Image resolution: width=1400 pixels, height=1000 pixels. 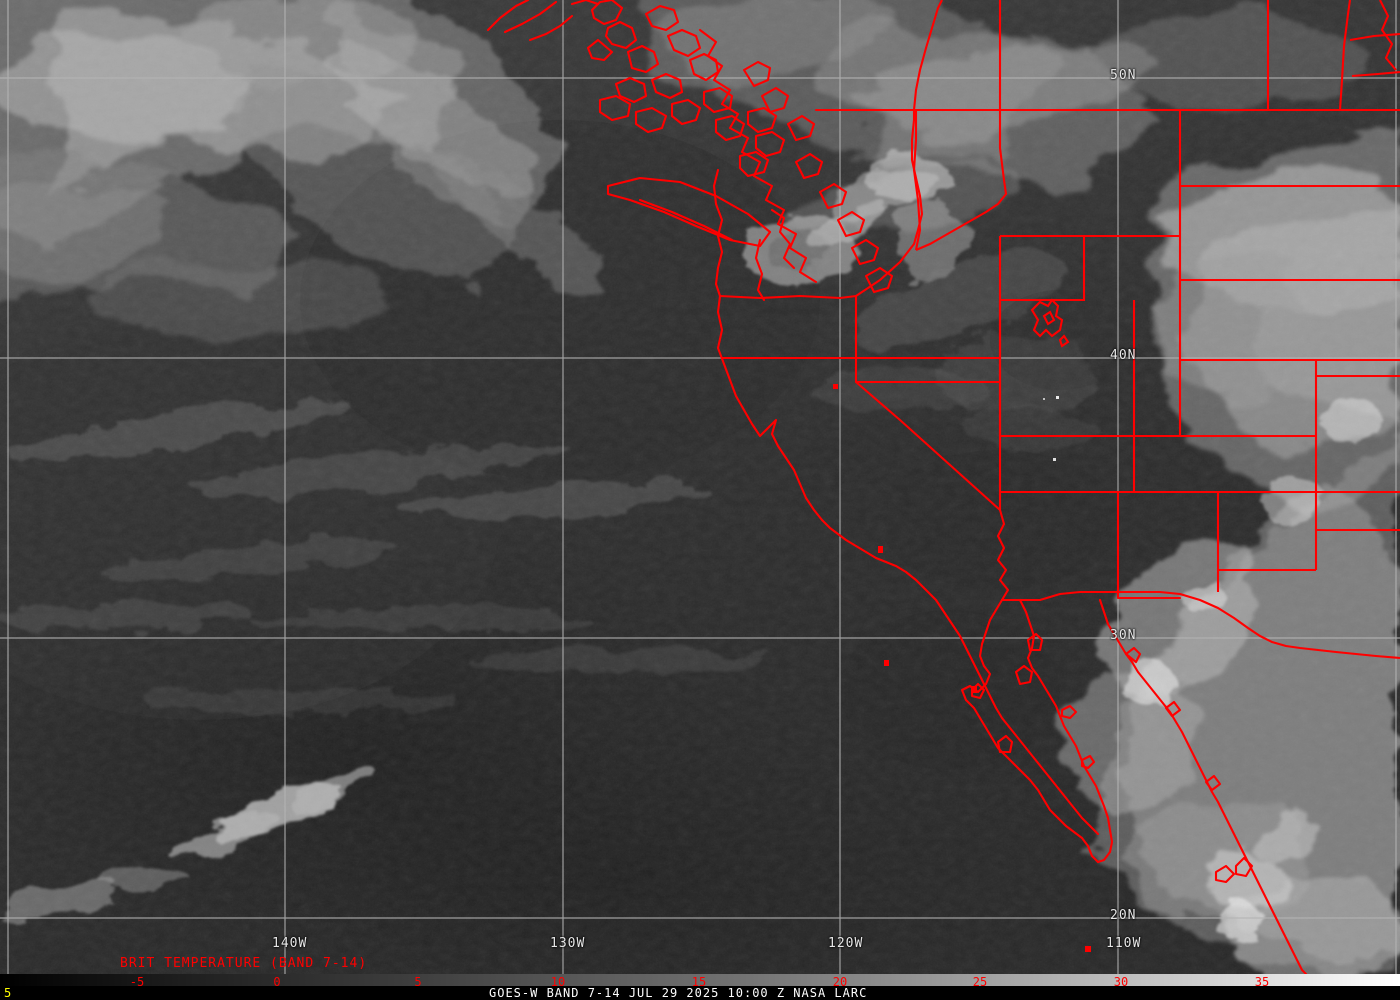 I want to click on colorbar-tick-30: 30, so click(x=1121, y=982).